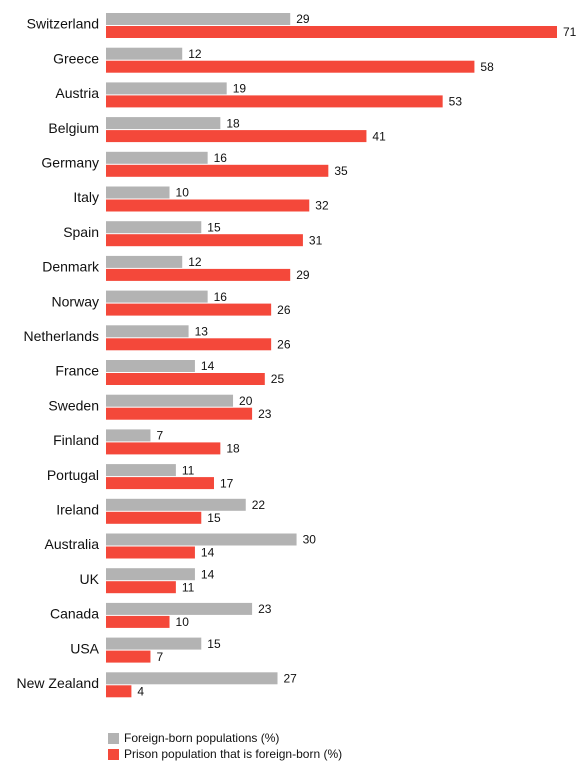 The image size is (585, 766). Describe the element at coordinates (570, 32) in the screenshot. I see `value-label: 71` at that location.